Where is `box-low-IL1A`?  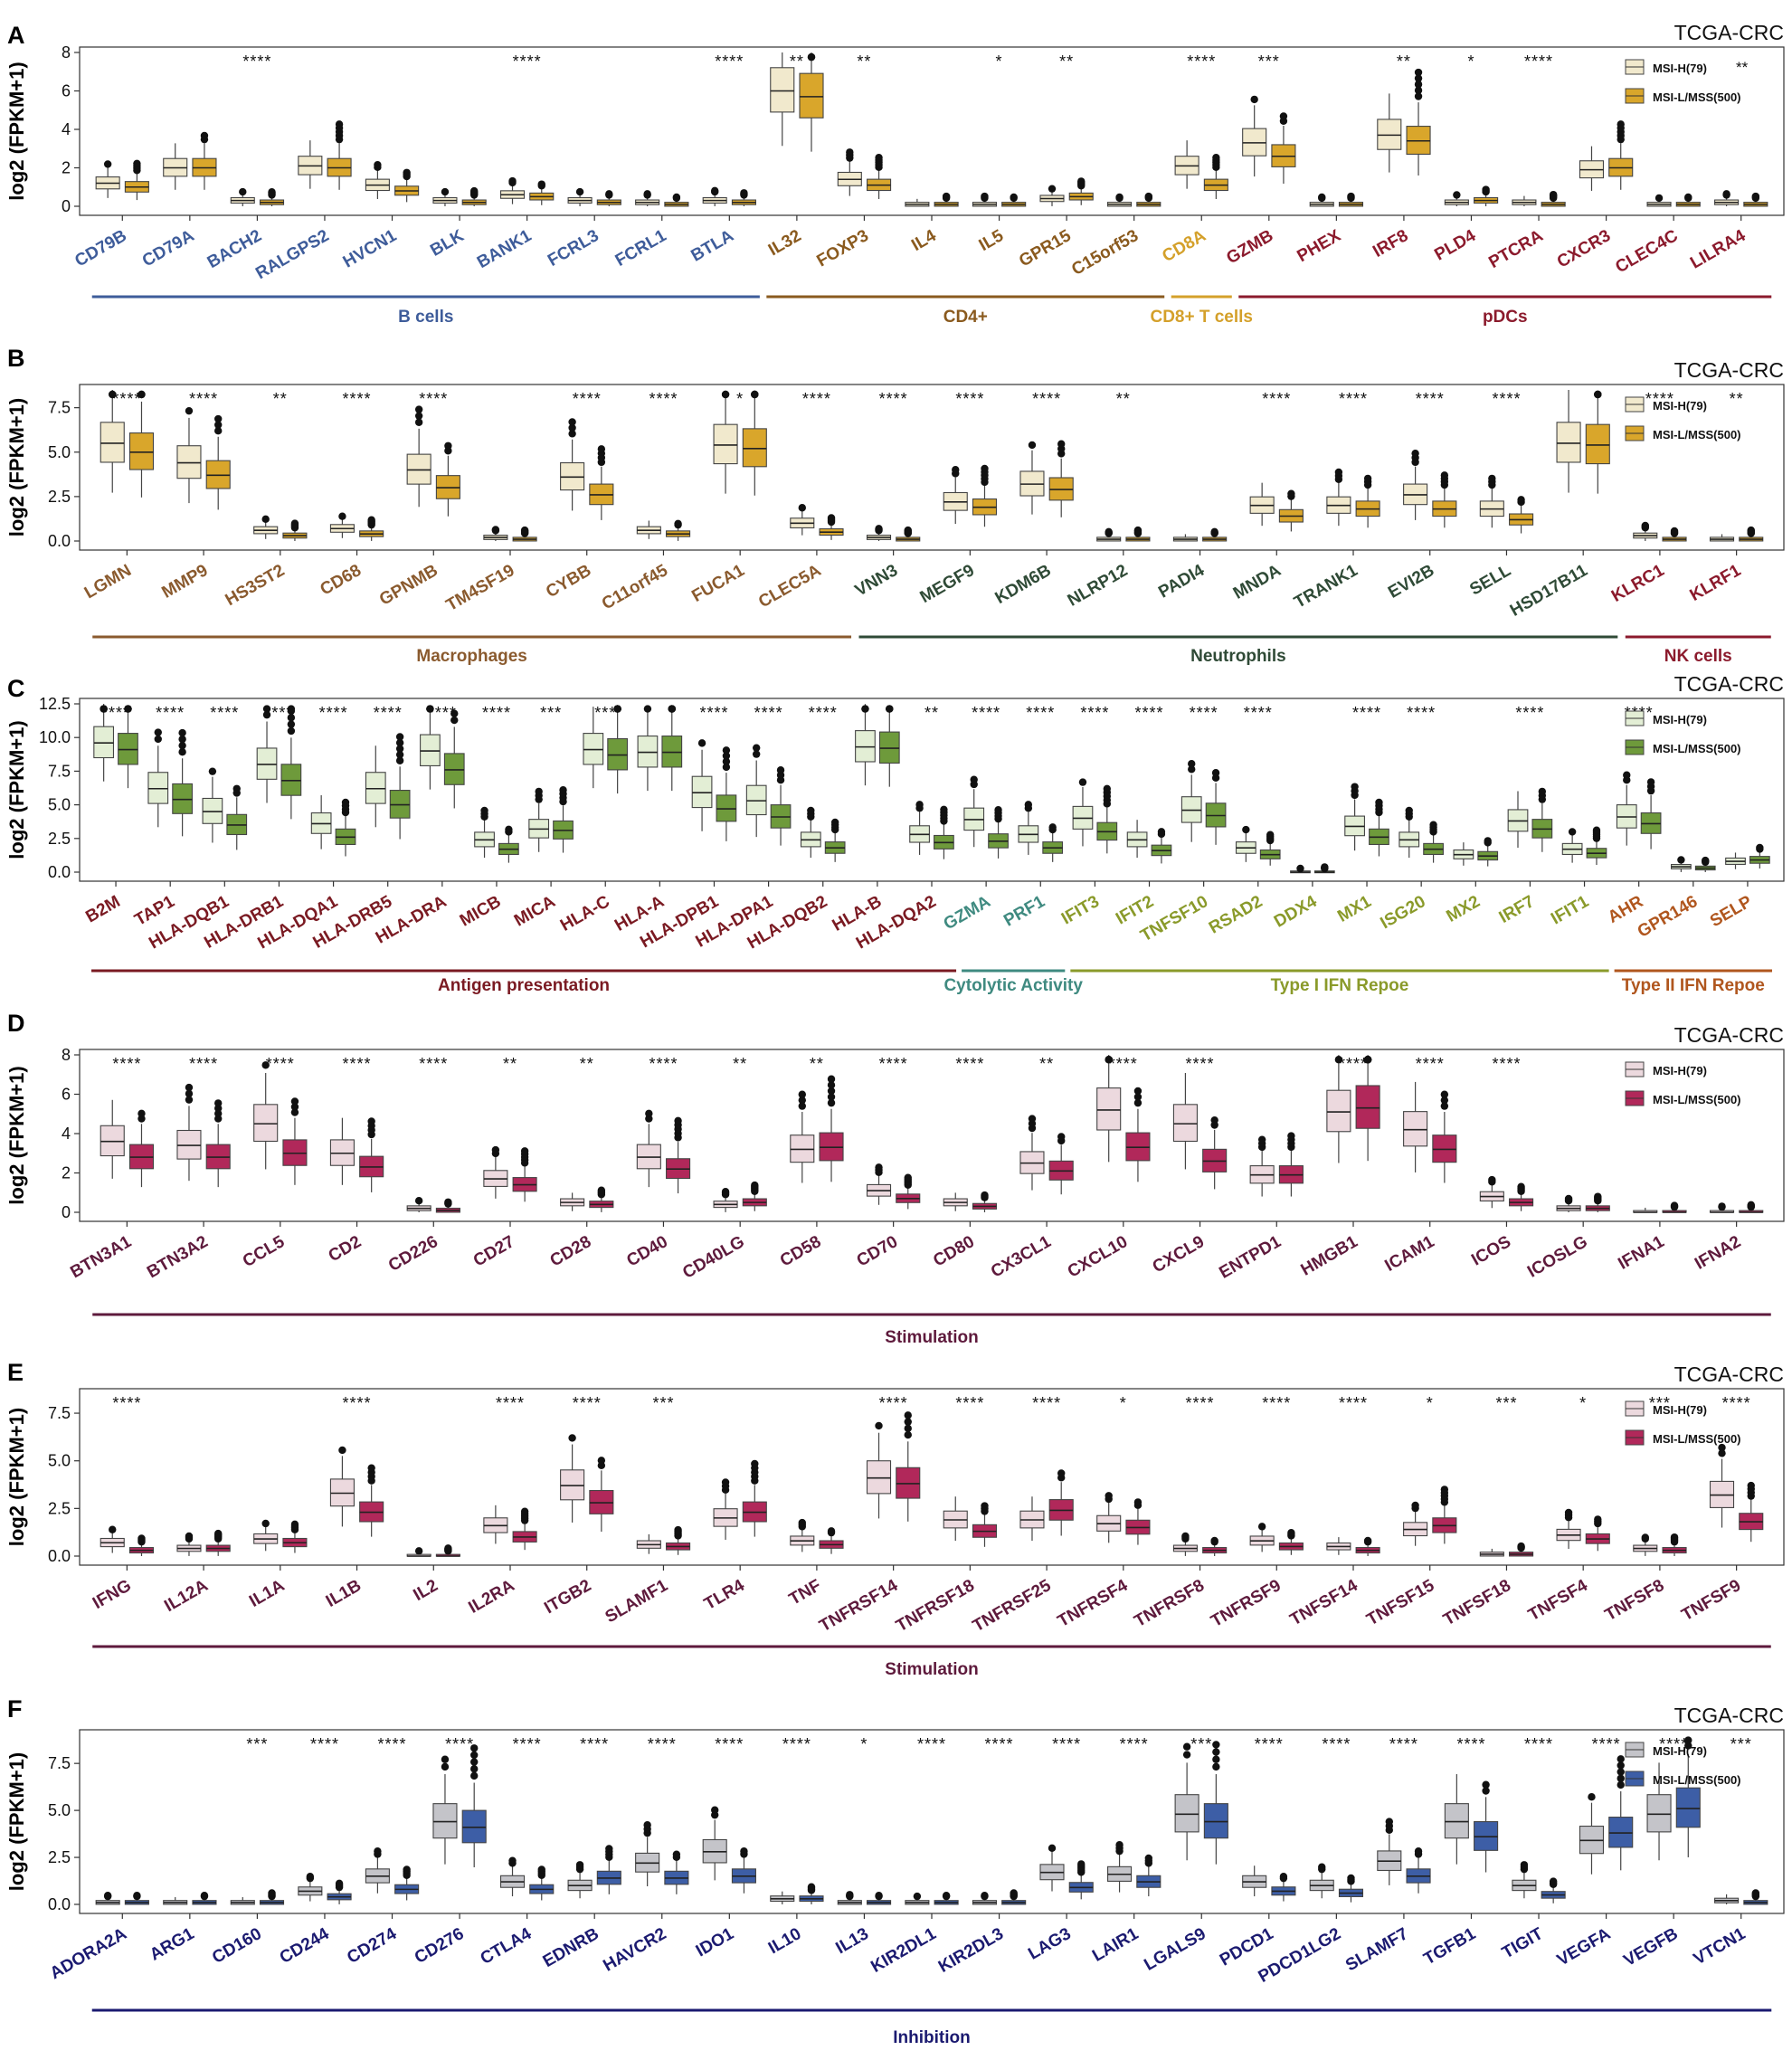 box-low-IL1A is located at coordinates (295, 1536).